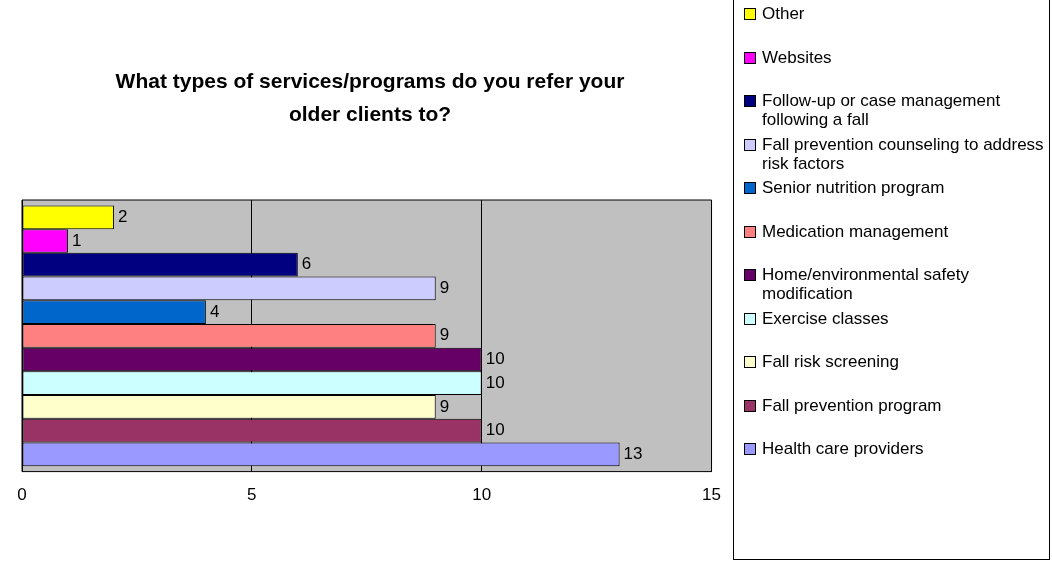  What do you see at coordinates (712, 495) in the screenshot?
I see `x-tick-label: 15` at bounding box center [712, 495].